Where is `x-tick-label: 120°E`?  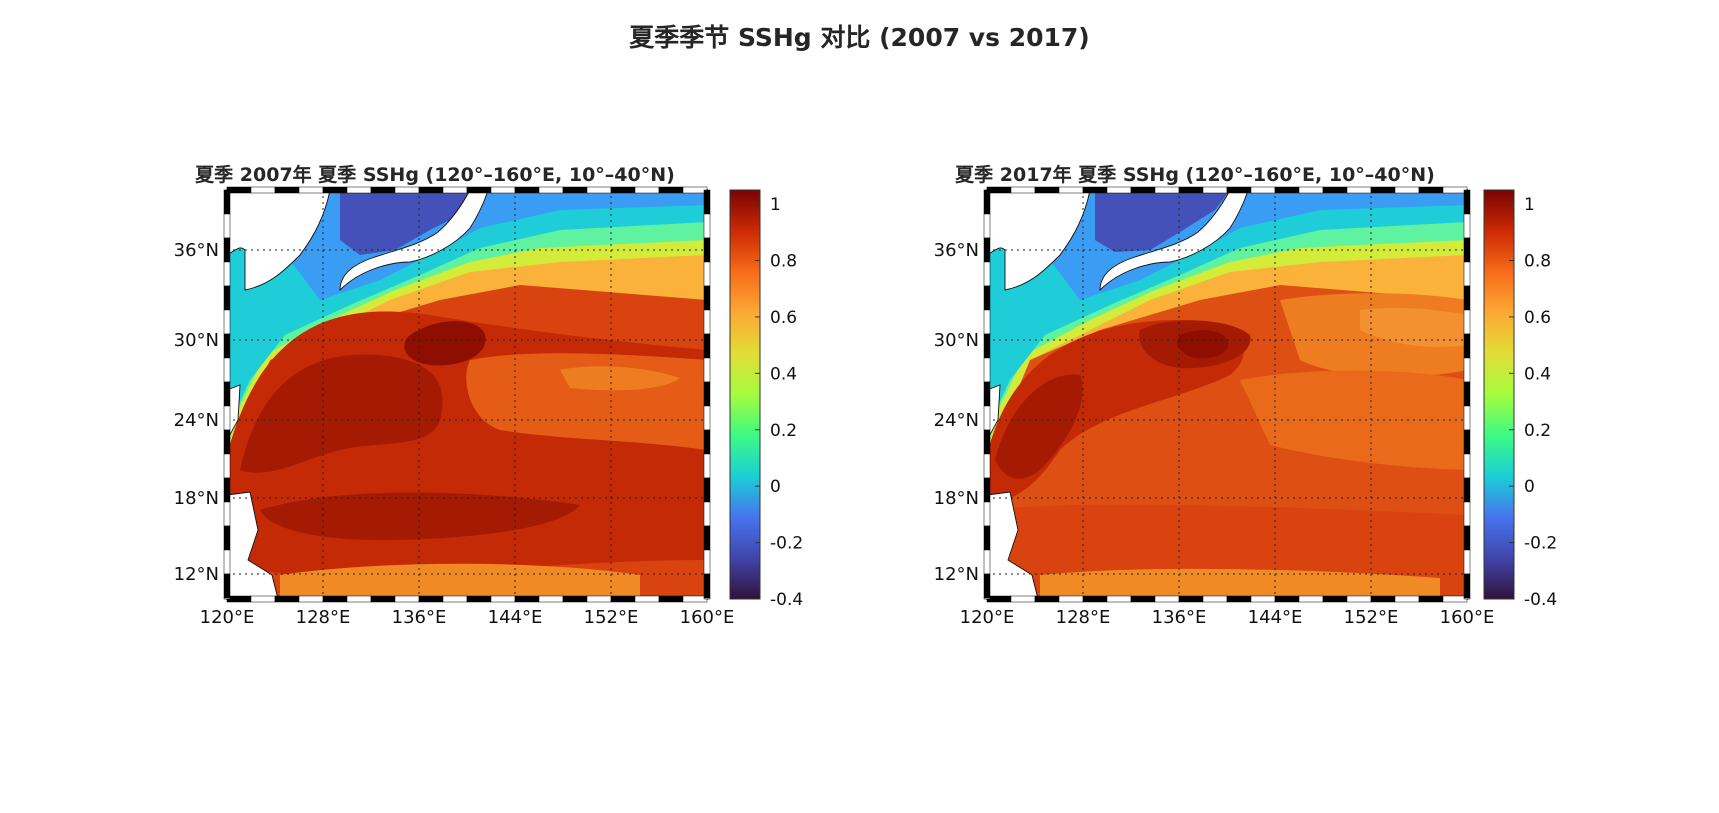
x-tick-label: 120°E is located at coordinates (227, 617).